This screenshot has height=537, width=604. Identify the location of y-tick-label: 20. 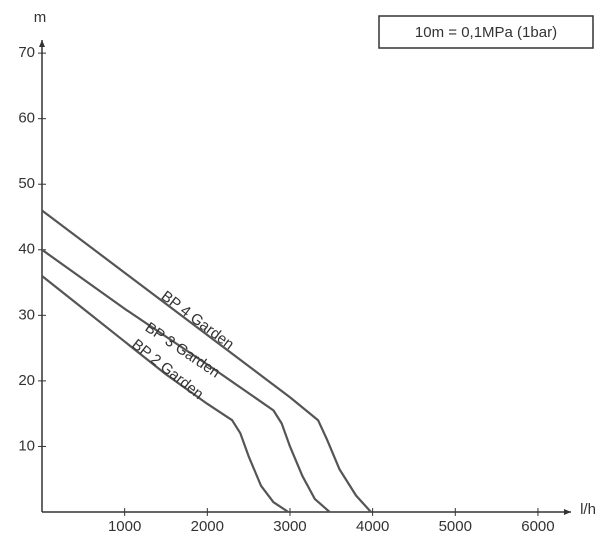
(26, 380).